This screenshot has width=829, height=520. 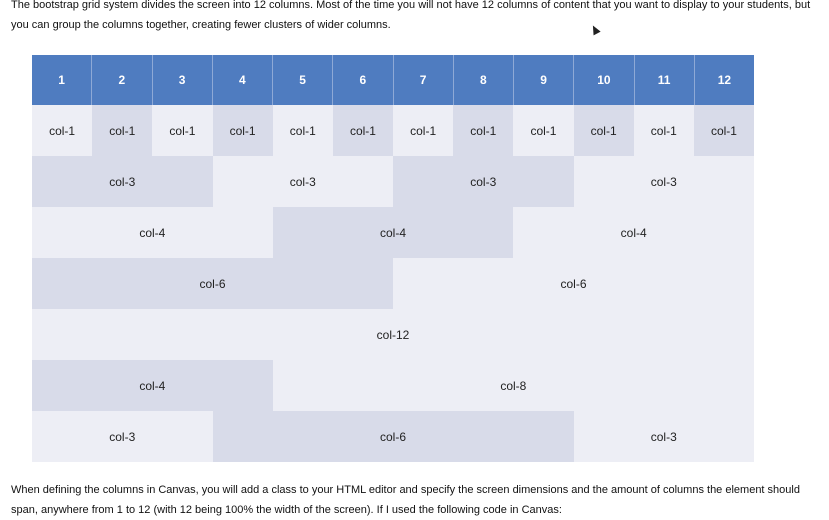 I want to click on grid-header-cell: 12, so click(x=724, y=80).